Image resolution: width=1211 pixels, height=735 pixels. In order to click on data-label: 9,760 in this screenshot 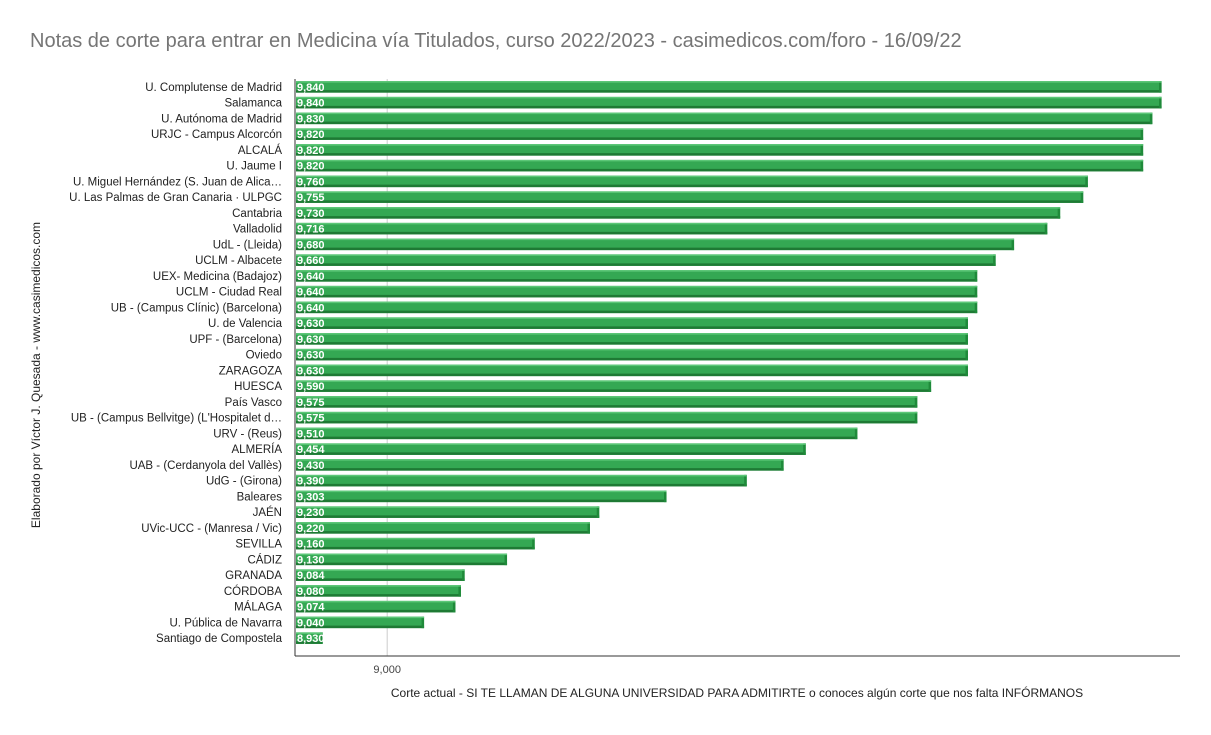, I will do `click(311, 182)`.